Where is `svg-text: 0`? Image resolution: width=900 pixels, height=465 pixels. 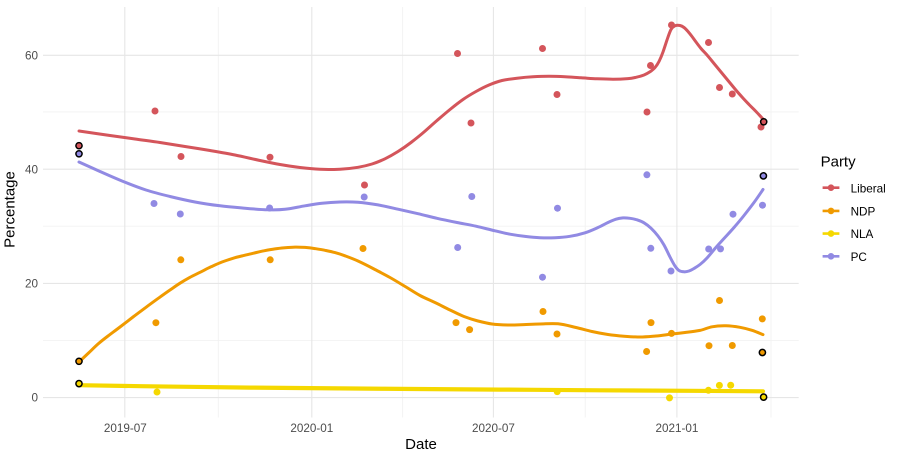 svg-text: 0 is located at coordinates (34, 398).